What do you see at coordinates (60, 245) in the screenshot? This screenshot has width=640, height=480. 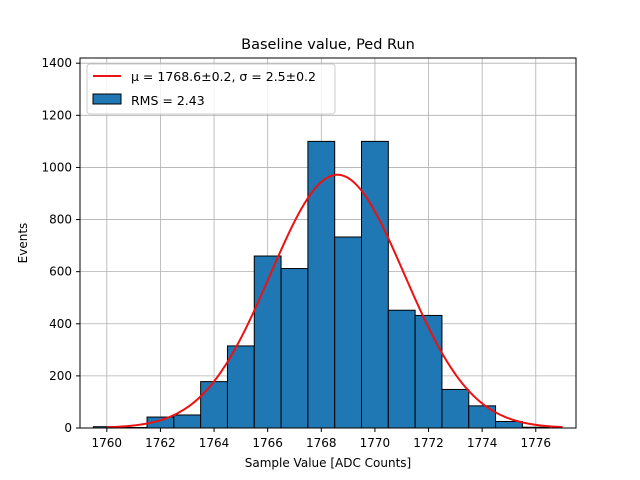 I see `y-axis-ticks: 0 200 400 600 800 1000 1200 1400` at bounding box center [60, 245].